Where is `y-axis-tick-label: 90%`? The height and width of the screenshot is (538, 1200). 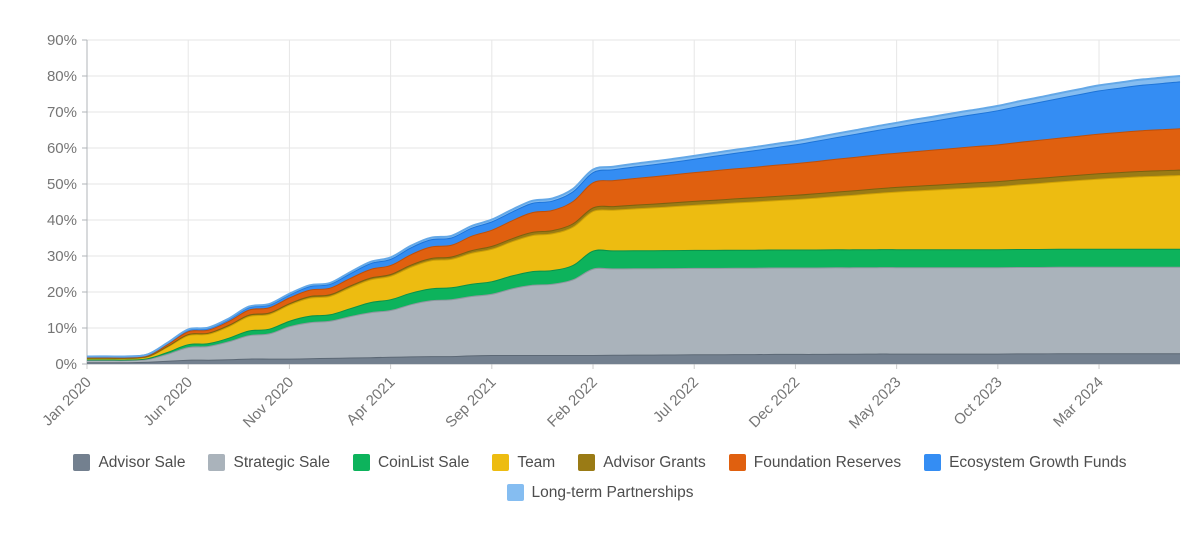 y-axis-tick-label: 90% is located at coordinates (62, 40).